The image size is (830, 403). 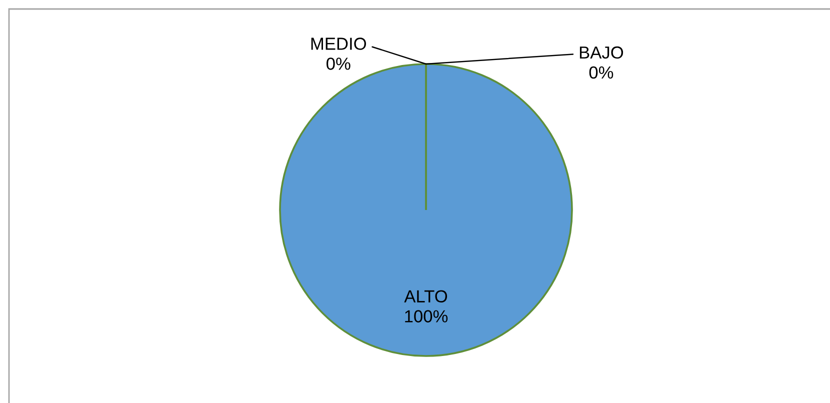 I want to click on data-label: 100%, so click(x=426, y=316).